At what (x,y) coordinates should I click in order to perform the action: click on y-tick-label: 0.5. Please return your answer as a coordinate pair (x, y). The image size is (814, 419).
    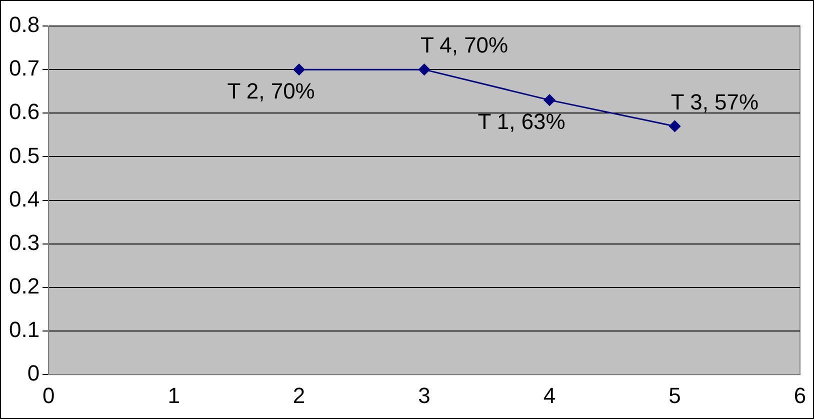
    Looking at the image, I should click on (24, 155).